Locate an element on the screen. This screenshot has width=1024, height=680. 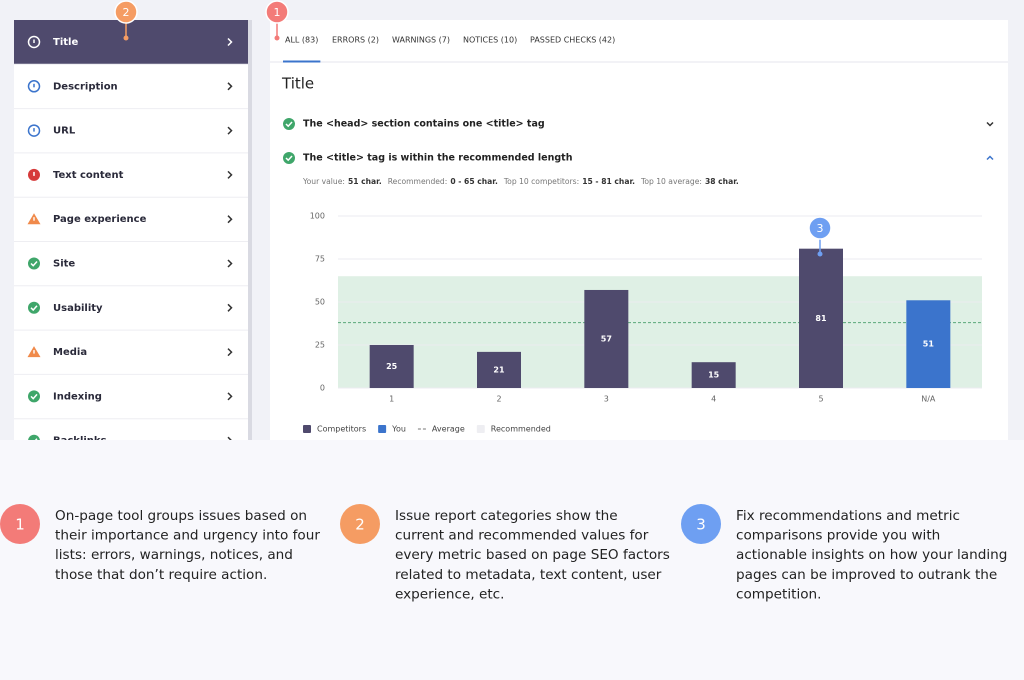
annotation-number: 1 is located at coordinates (277, 12).